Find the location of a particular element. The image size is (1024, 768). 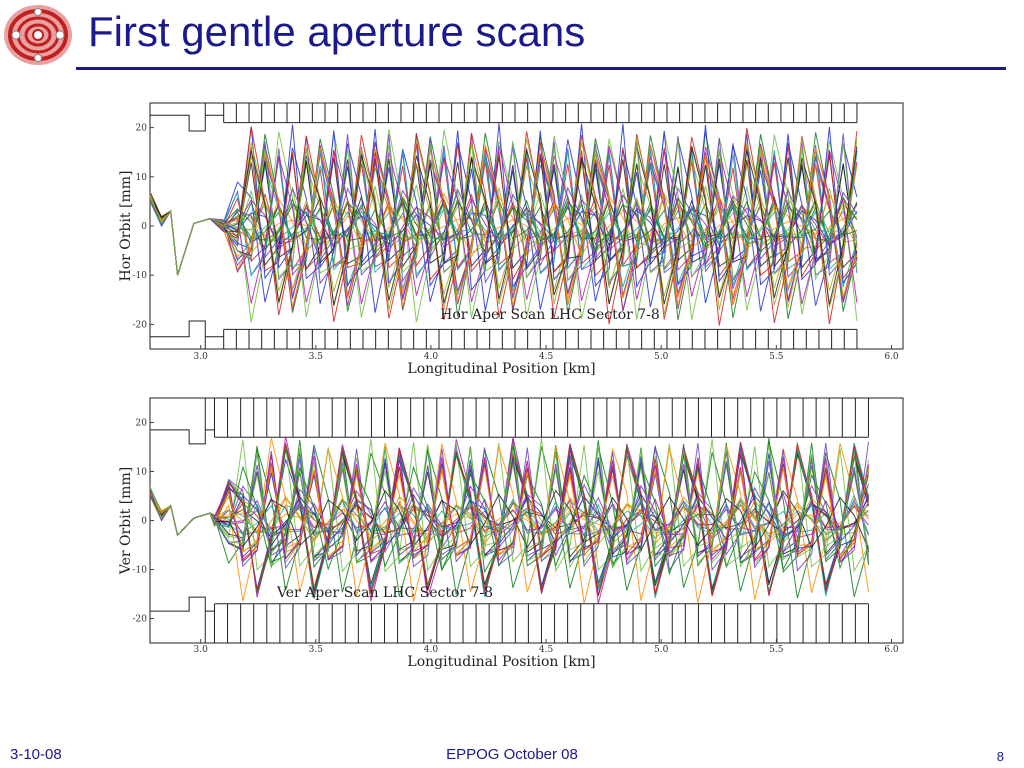

slide-title: First gentle aperture scans is located at coordinates (337, 31).